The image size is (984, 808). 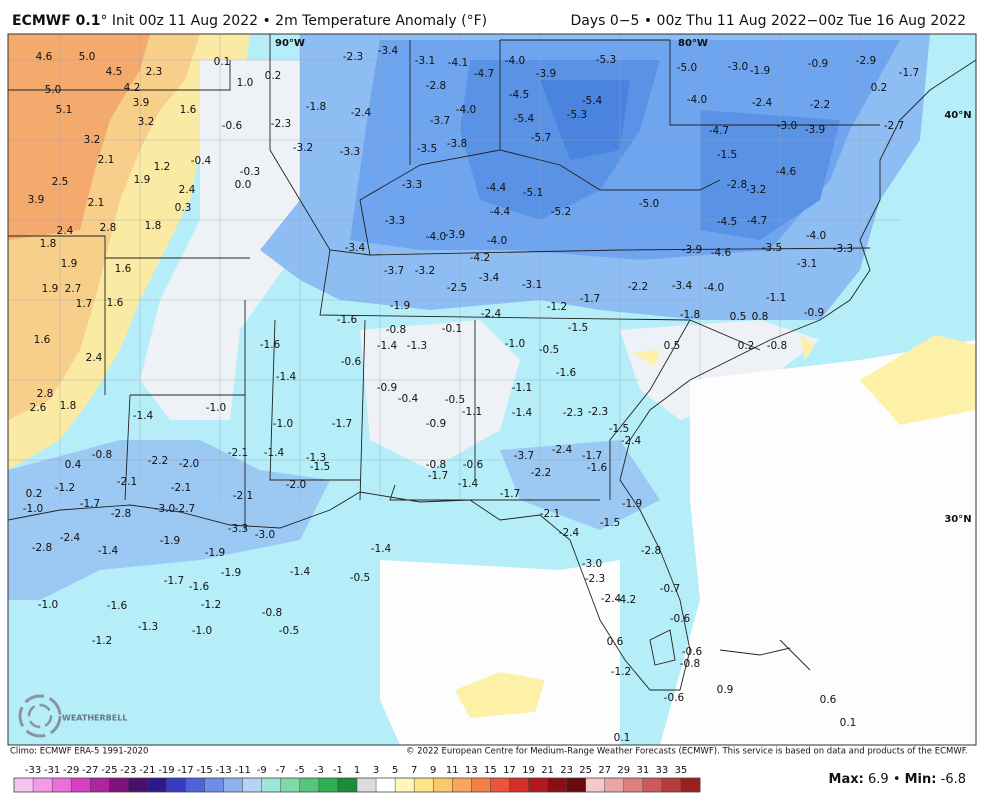 I want to click on anomaly-label: -0.6, so click(x=680, y=619).